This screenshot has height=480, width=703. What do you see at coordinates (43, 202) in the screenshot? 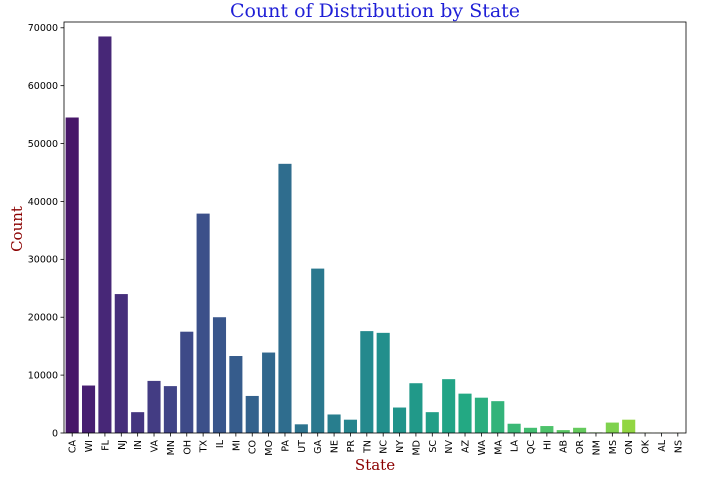
I see `y-tick-label: 40000` at bounding box center [43, 202].